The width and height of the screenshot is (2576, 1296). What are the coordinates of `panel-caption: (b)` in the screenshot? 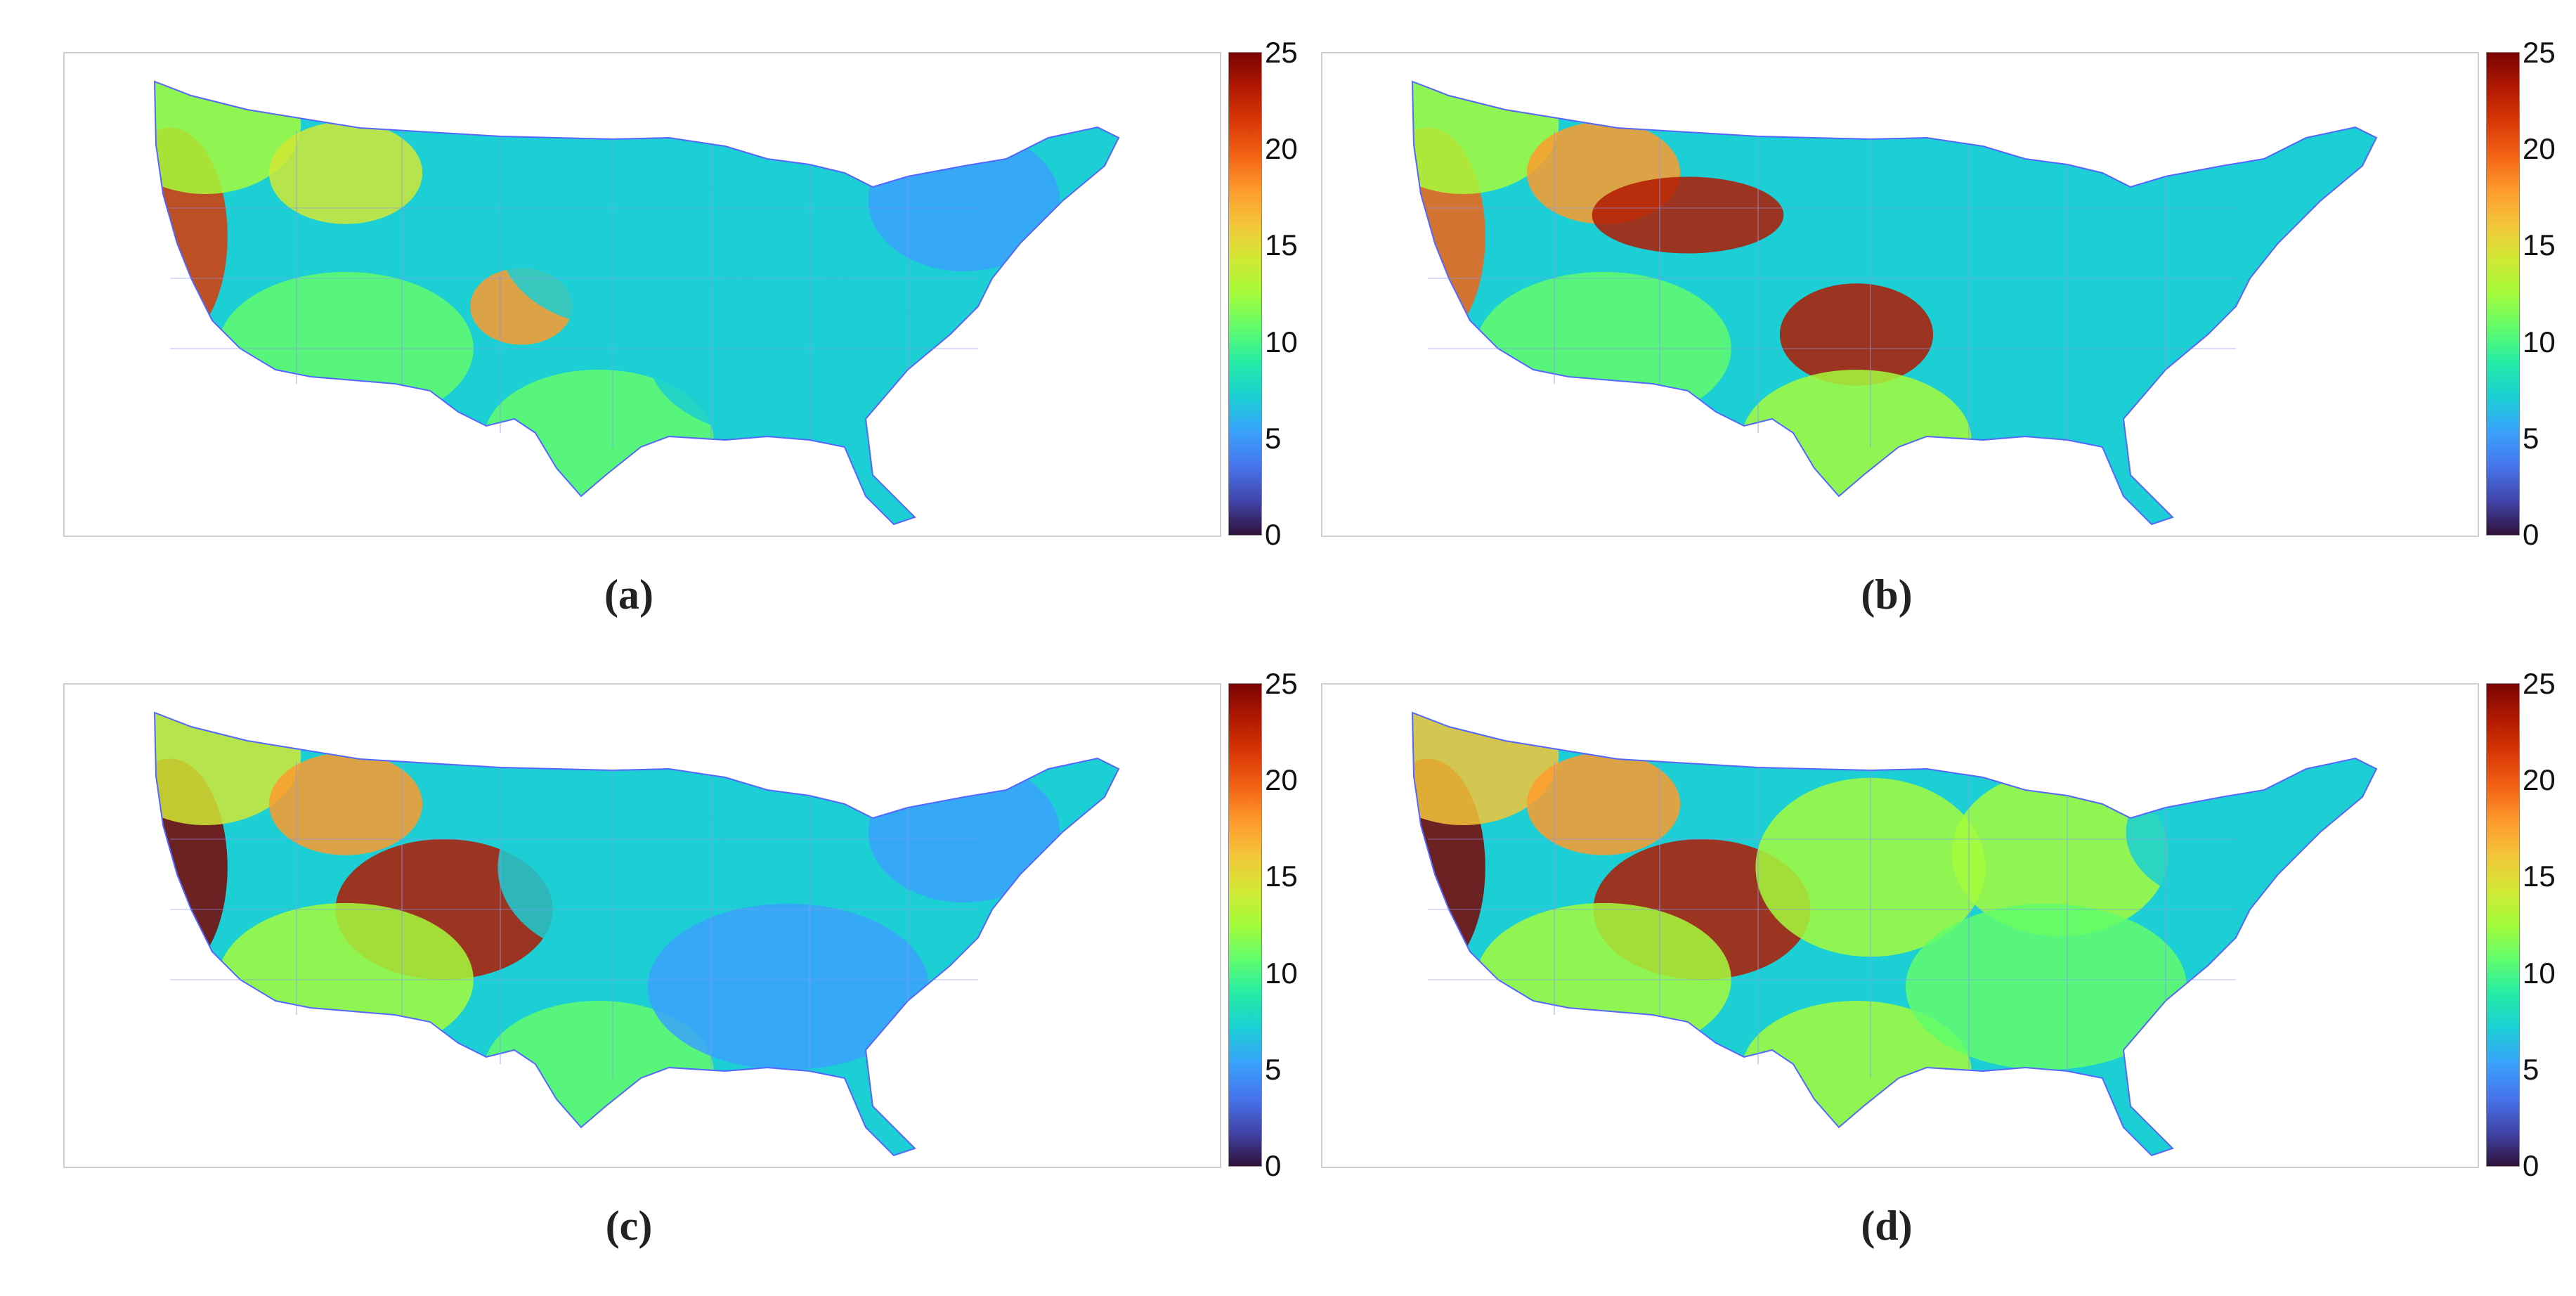 It's located at (1887, 594).